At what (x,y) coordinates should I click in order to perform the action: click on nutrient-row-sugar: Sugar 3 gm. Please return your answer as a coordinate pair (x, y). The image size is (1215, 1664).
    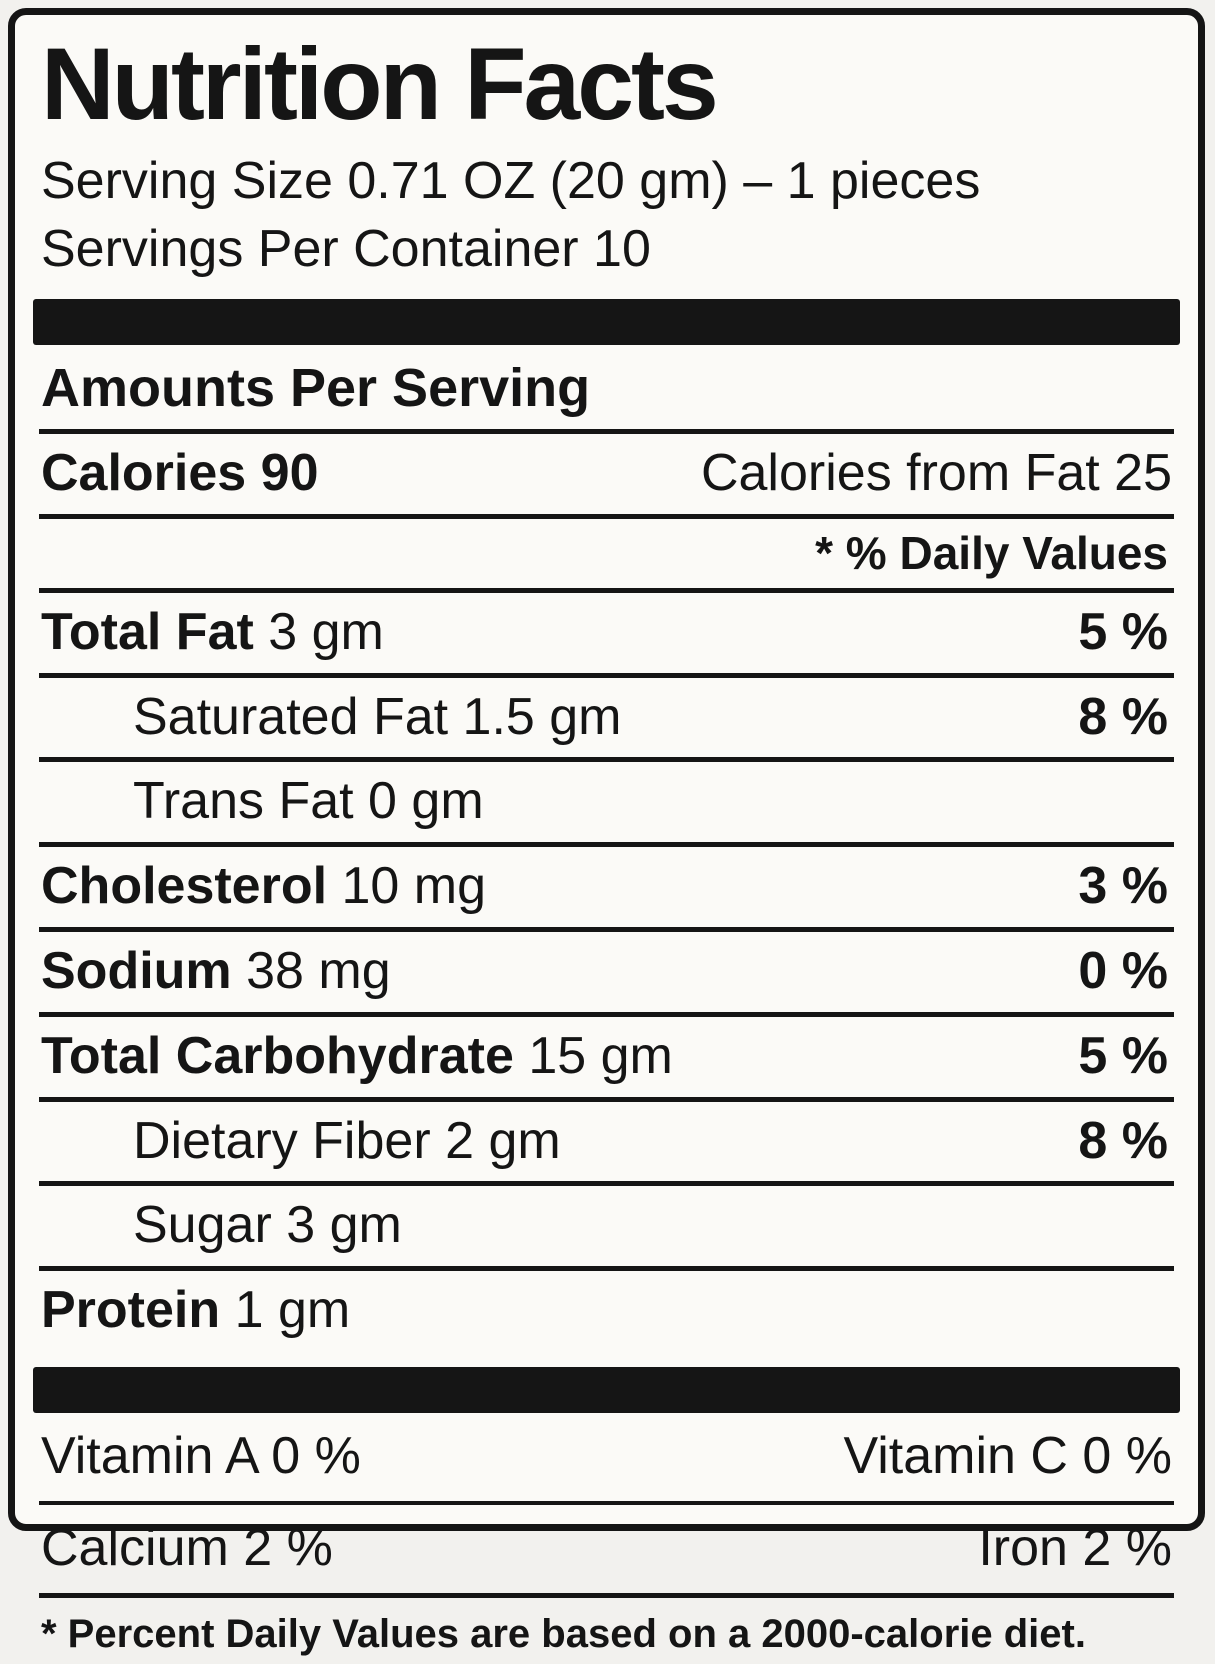
    Looking at the image, I should click on (606, 1223).